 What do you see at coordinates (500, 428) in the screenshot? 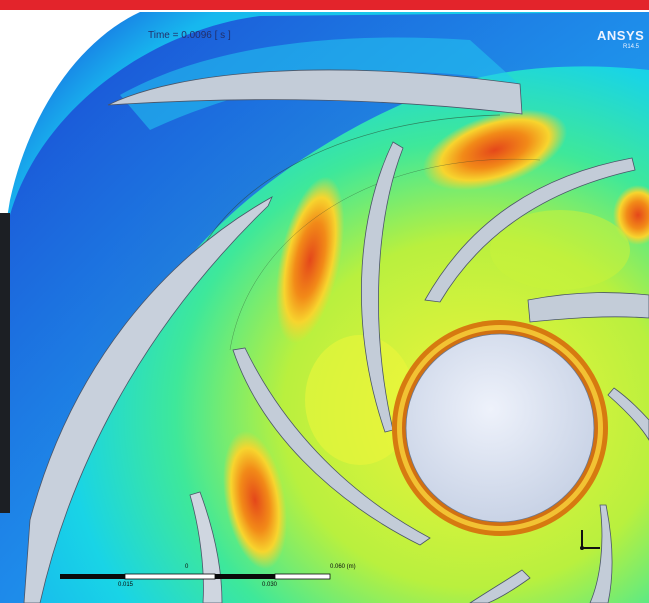
I see `hub-shaft` at bounding box center [500, 428].